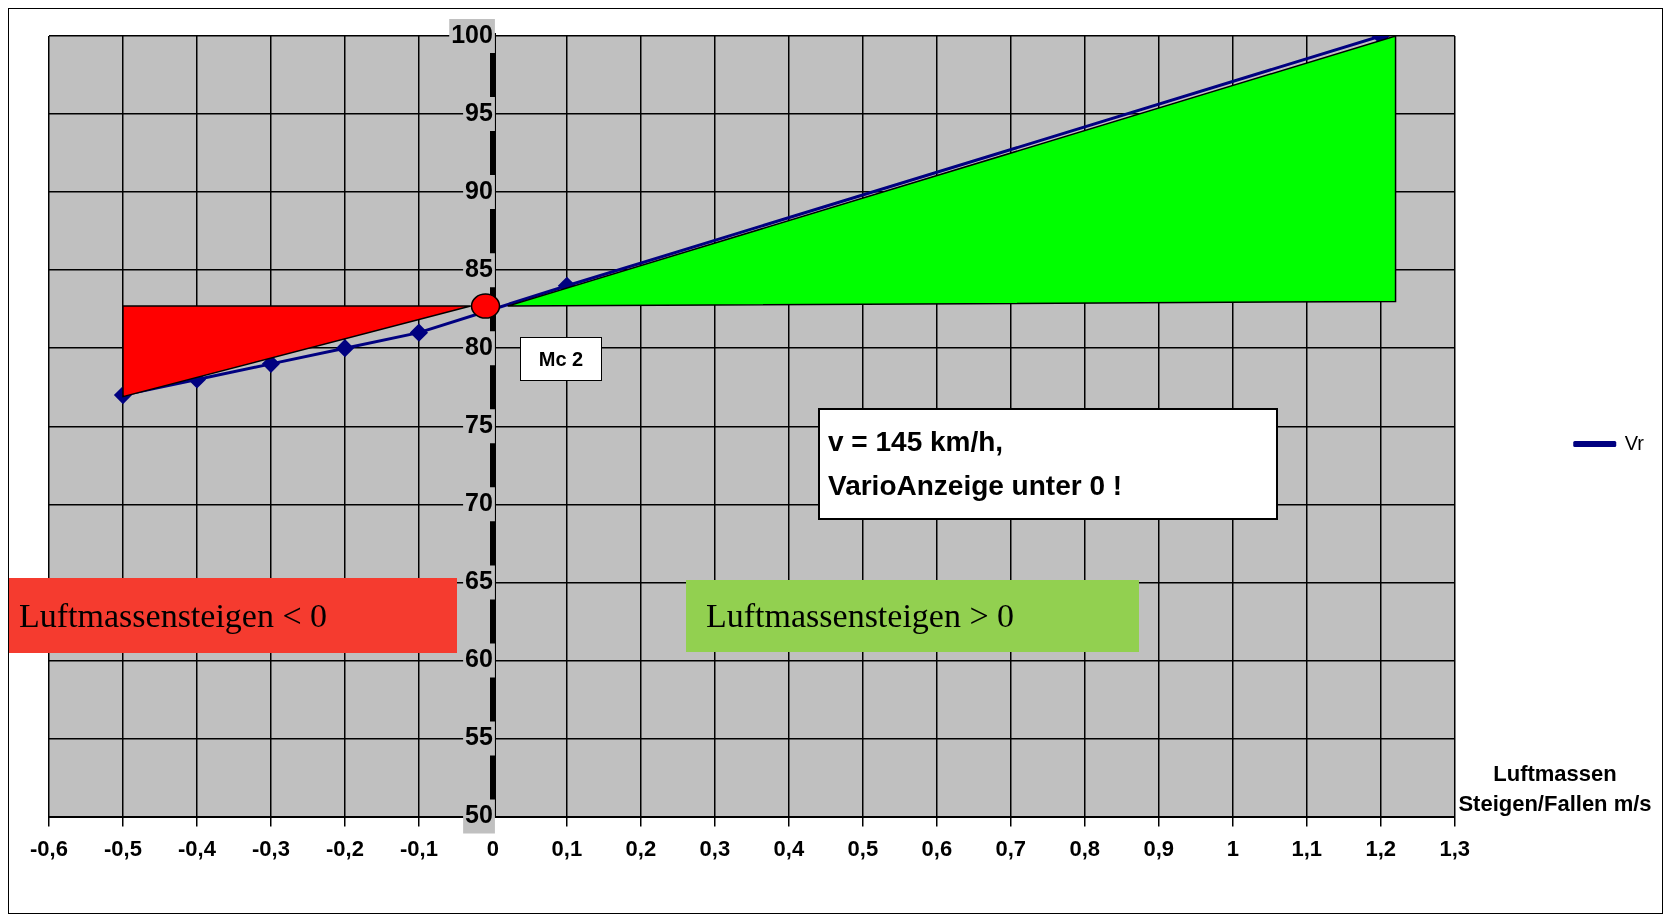 Image resolution: width=1671 pixels, height=922 pixels. Describe the element at coordinates (493, 848) in the screenshot. I see `x-tick-label: 0` at that location.